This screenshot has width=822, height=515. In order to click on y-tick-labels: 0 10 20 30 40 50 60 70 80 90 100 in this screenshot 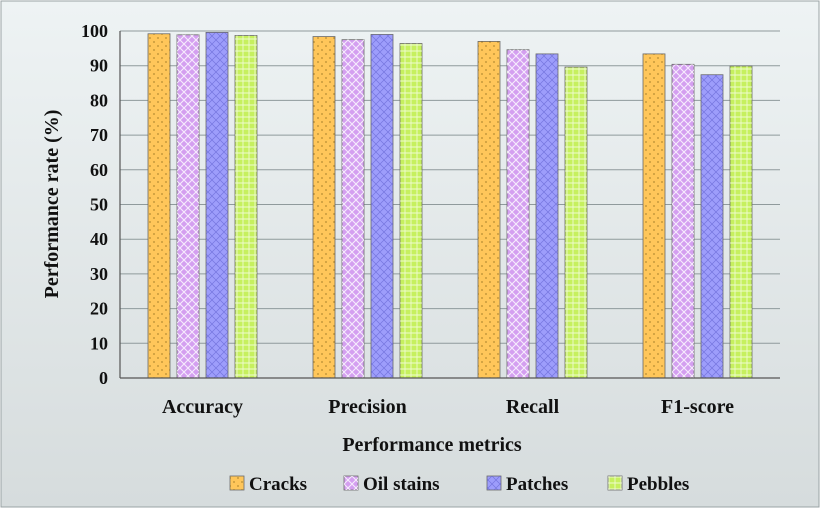, I will do `click(94, 204)`.